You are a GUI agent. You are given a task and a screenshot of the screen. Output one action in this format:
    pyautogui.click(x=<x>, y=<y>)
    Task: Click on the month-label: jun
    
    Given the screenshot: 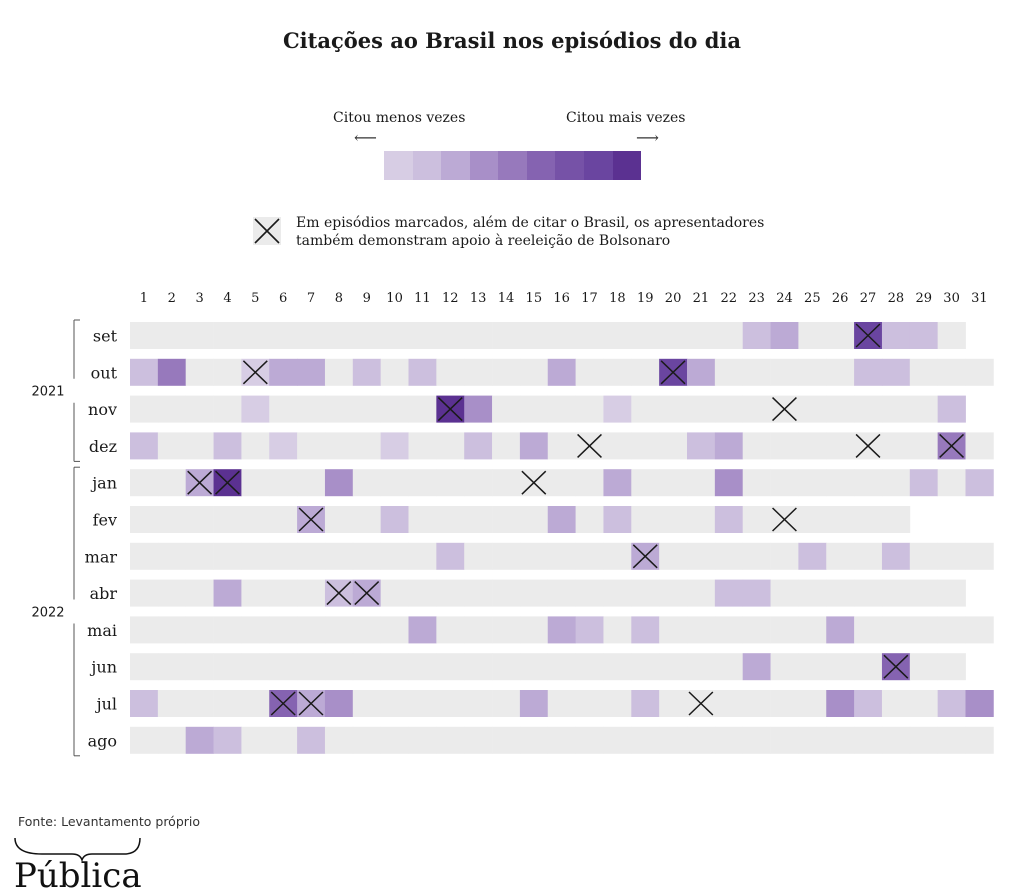 What is the action you would take?
    pyautogui.click(x=103, y=667)
    